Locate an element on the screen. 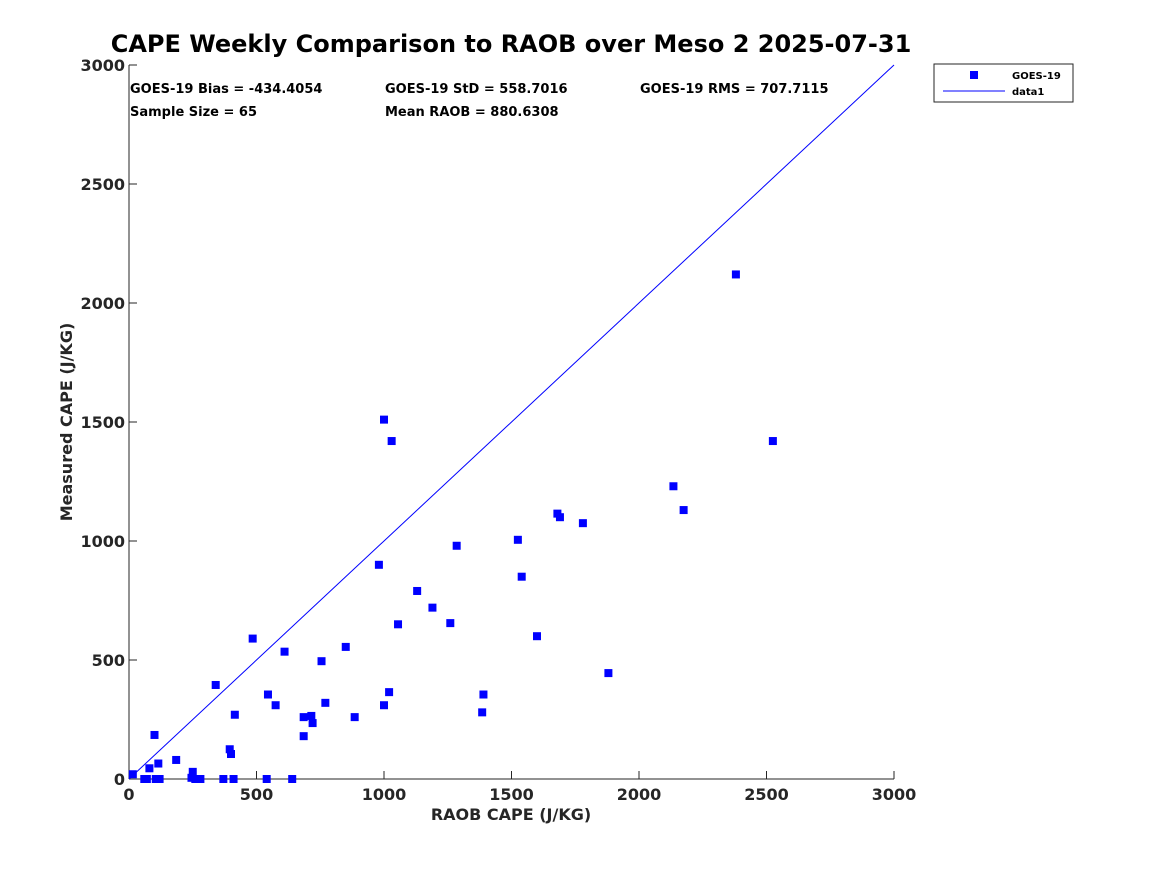 The height and width of the screenshot is (875, 1167). y-tick-label: 2000 is located at coordinates (102, 303).